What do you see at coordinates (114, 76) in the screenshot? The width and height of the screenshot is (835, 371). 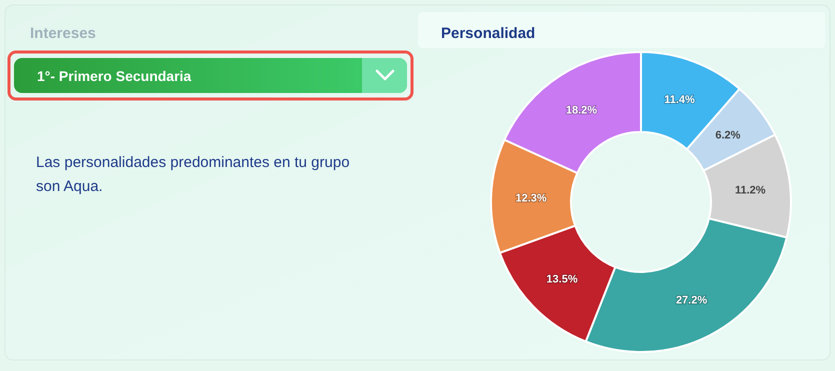 I see `text: 1°- Primero Secundaria` at bounding box center [114, 76].